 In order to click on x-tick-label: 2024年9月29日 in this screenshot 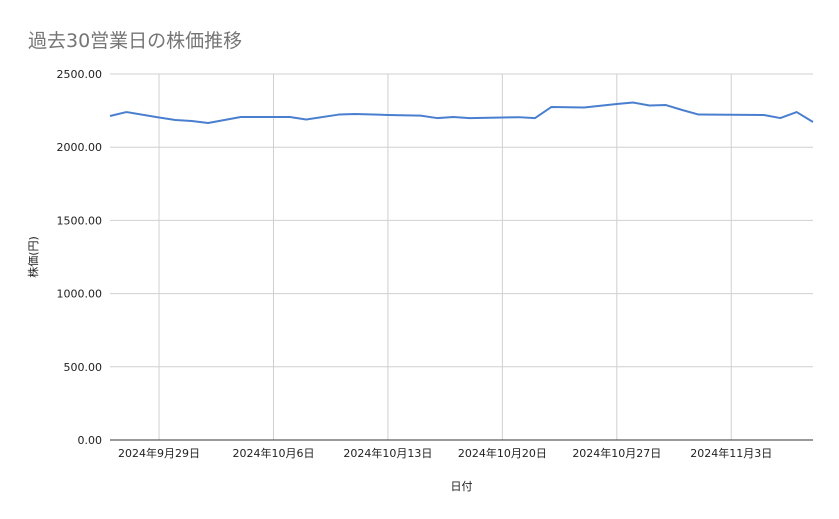, I will do `click(159, 453)`.